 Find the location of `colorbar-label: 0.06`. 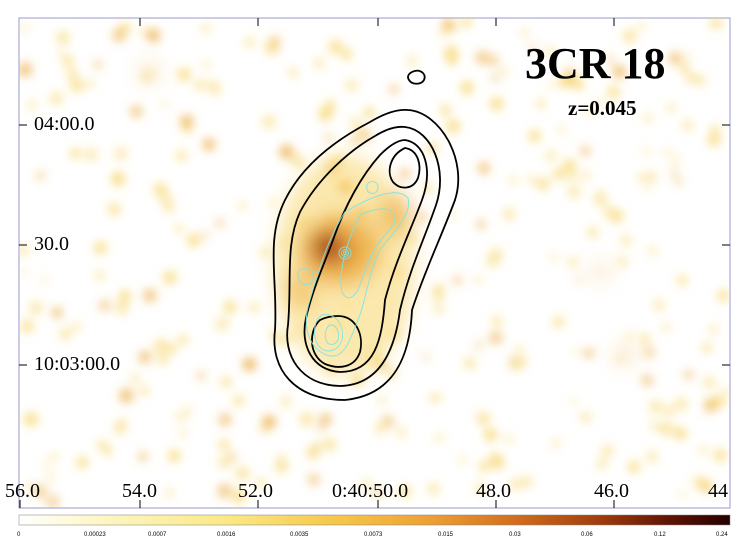

colorbar-label: 0.06 is located at coordinates (587, 535).